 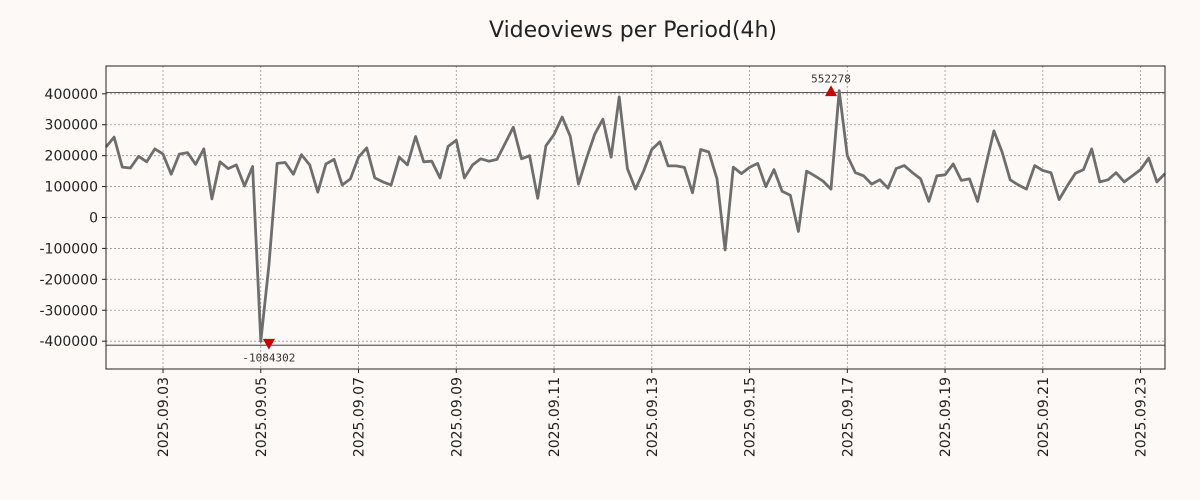 What do you see at coordinates (164, 417) in the screenshot?
I see `x-tick-label: 2025.09.03` at bounding box center [164, 417].